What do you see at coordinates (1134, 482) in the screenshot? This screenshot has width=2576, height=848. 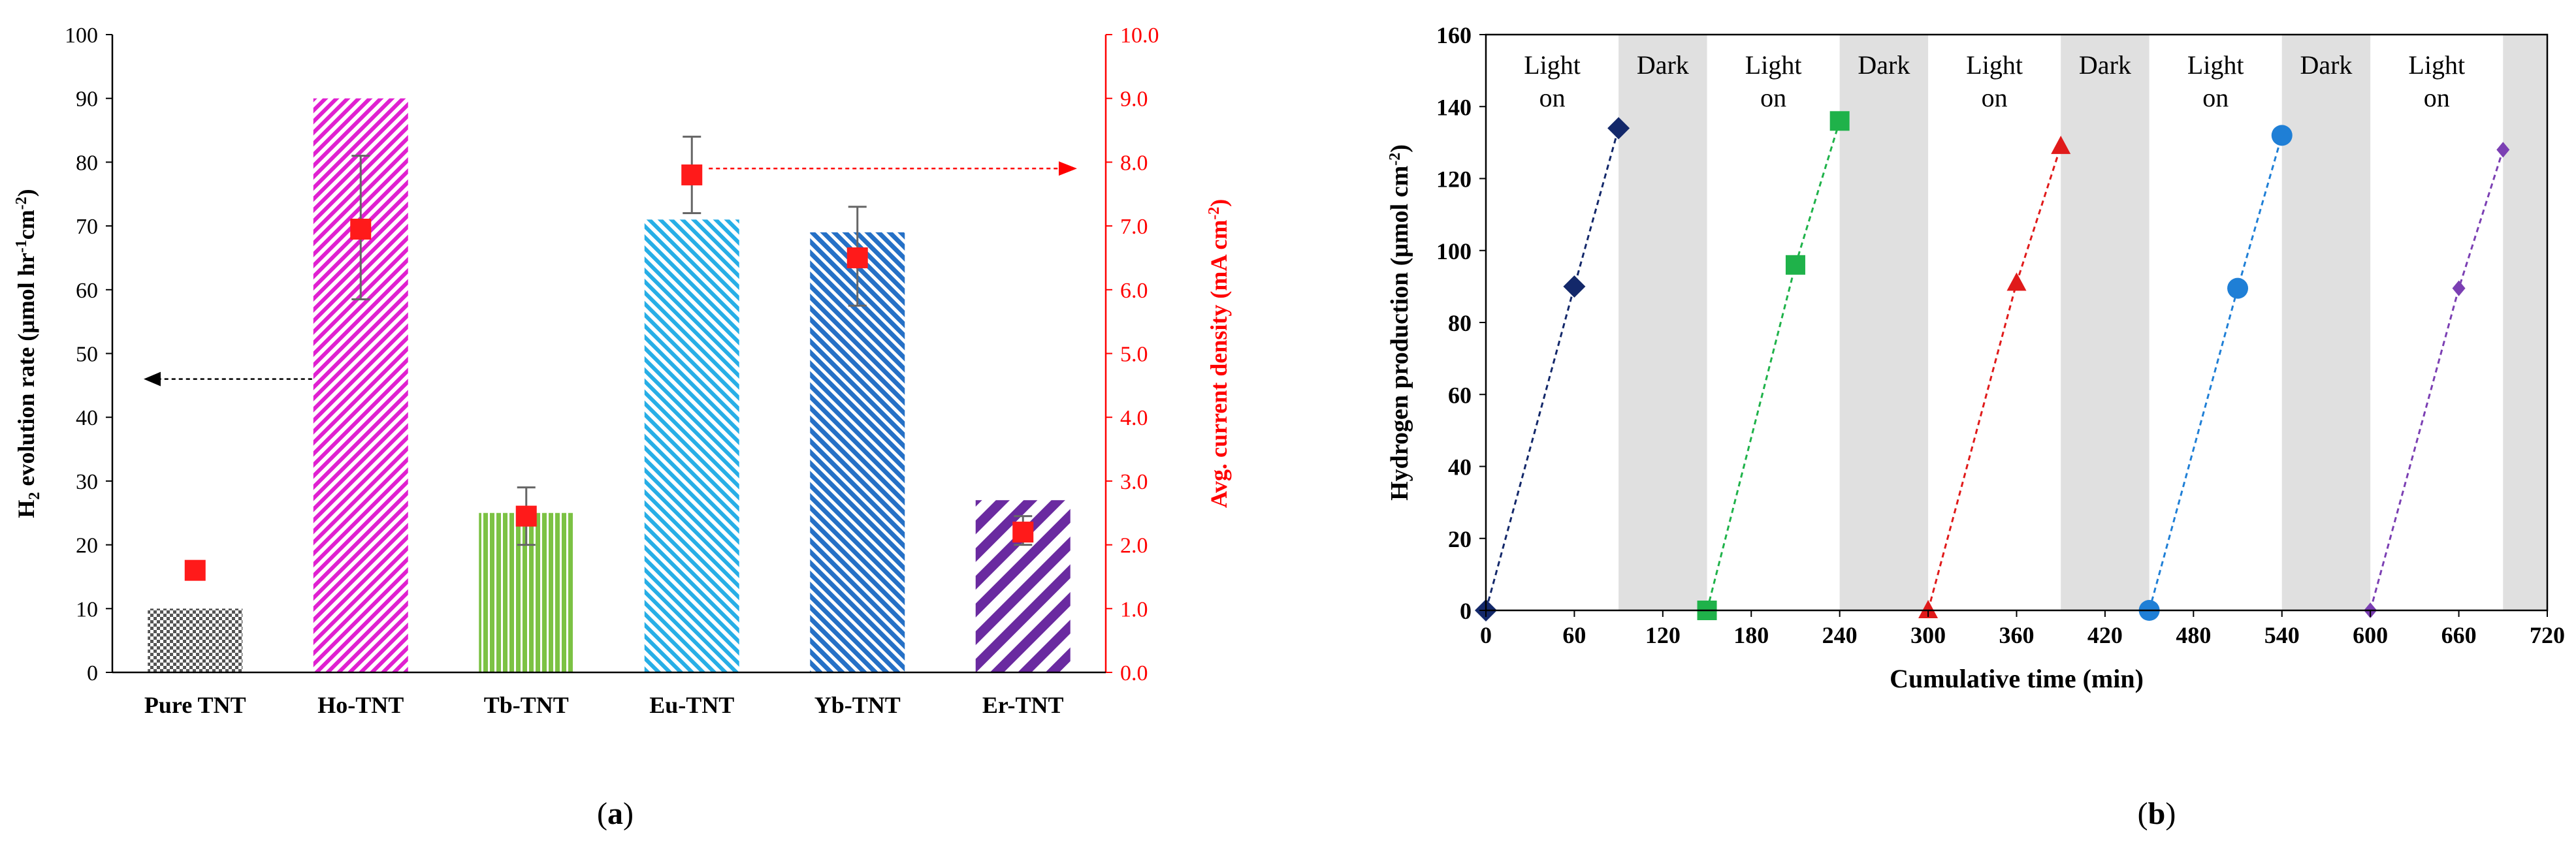 I see `chart-a-right-tick-label: 3.0` at bounding box center [1134, 482].